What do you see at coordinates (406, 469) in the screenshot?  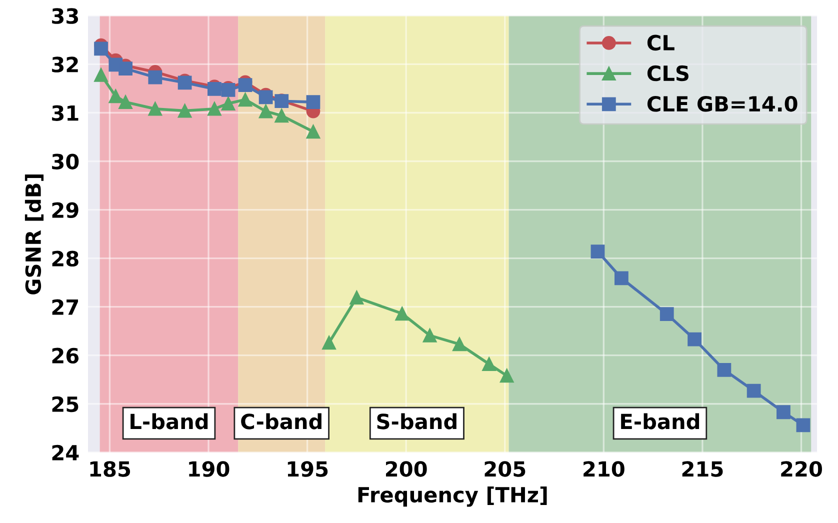 I see `x-tick-label: 200` at bounding box center [406, 469].